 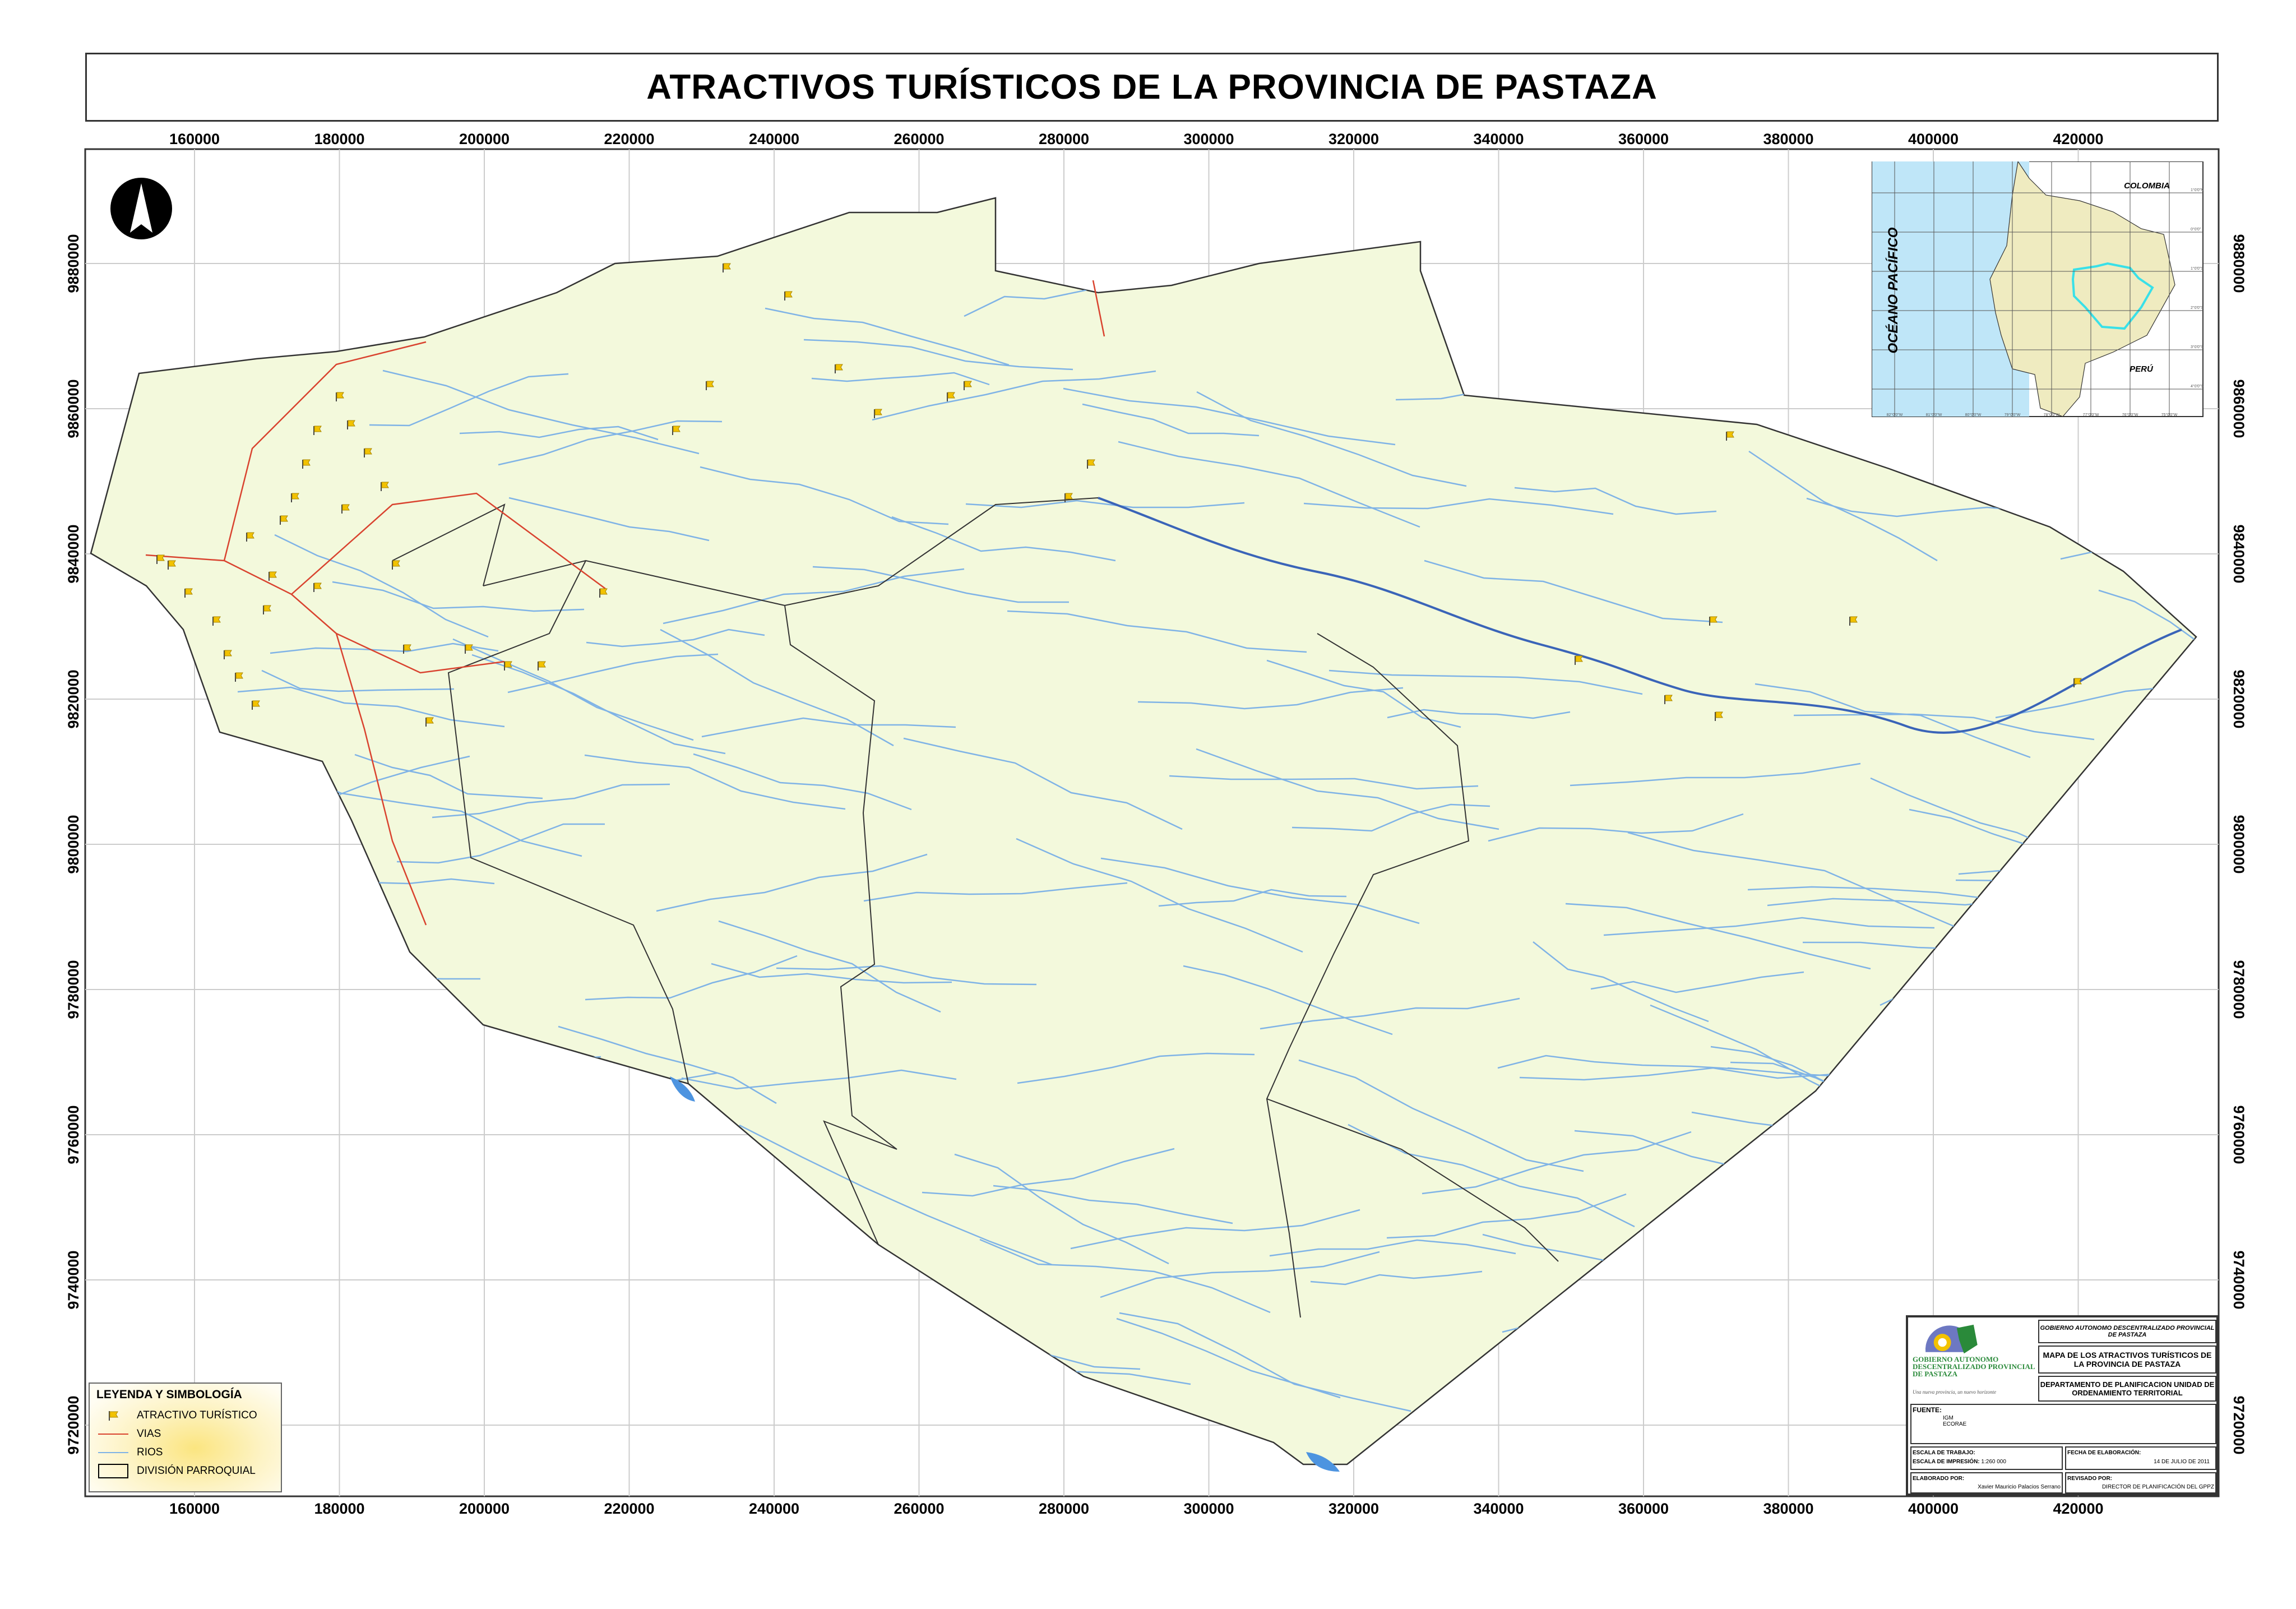 What do you see at coordinates (774, 139) in the screenshot?
I see `x-tick-label: 240000` at bounding box center [774, 139].